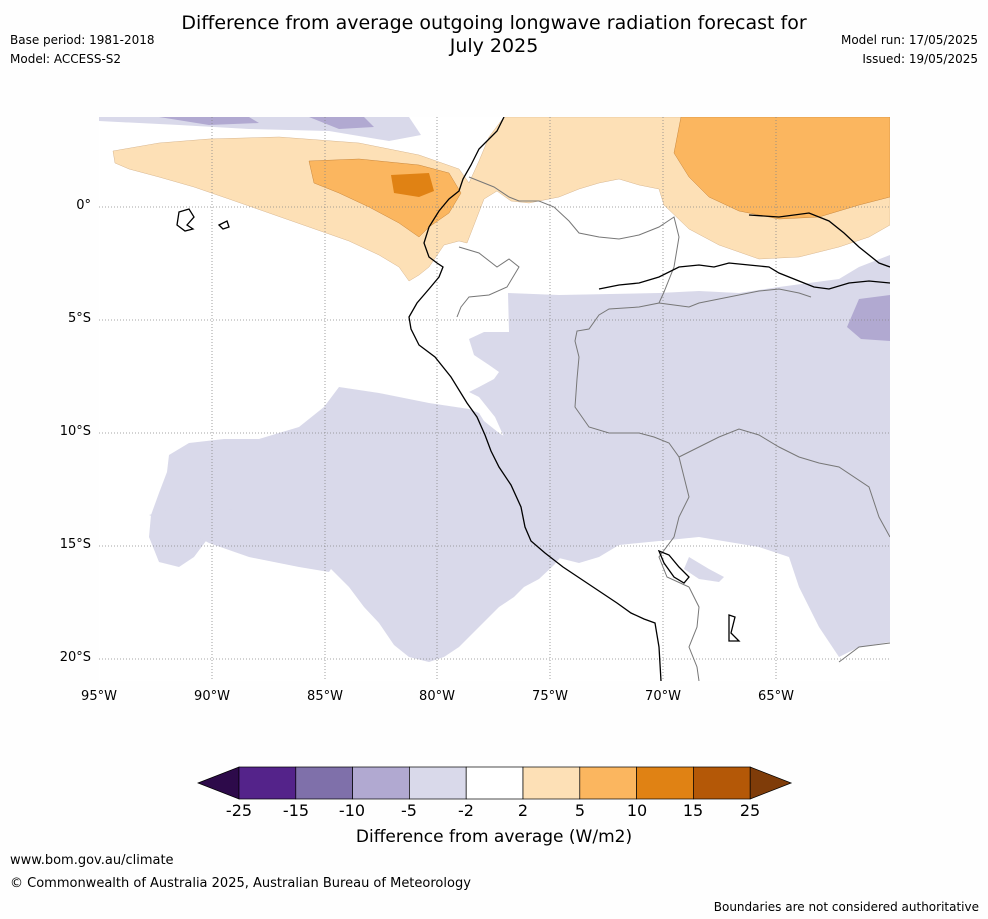  I want to click on lat-label-0: 0°, so click(83, 205).